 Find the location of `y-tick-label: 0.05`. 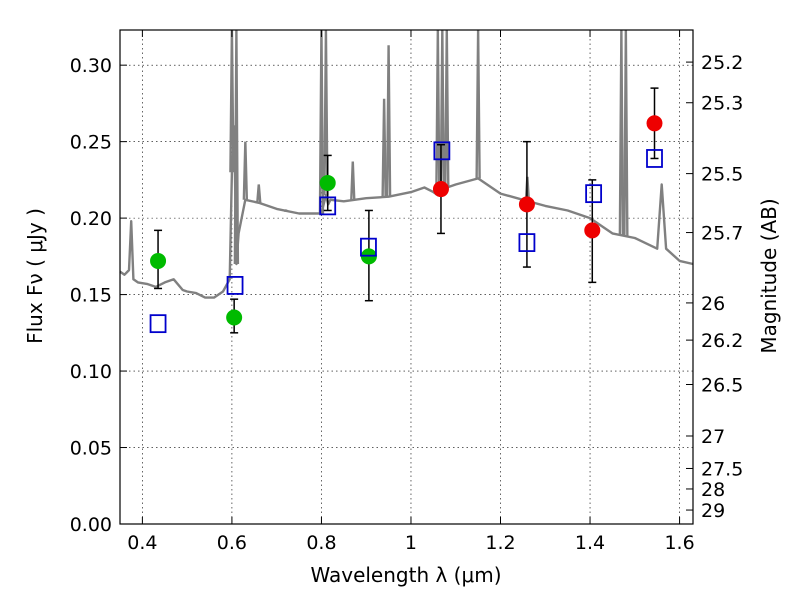

y-tick-label: 0.05 is located at coordinates (91, 449).